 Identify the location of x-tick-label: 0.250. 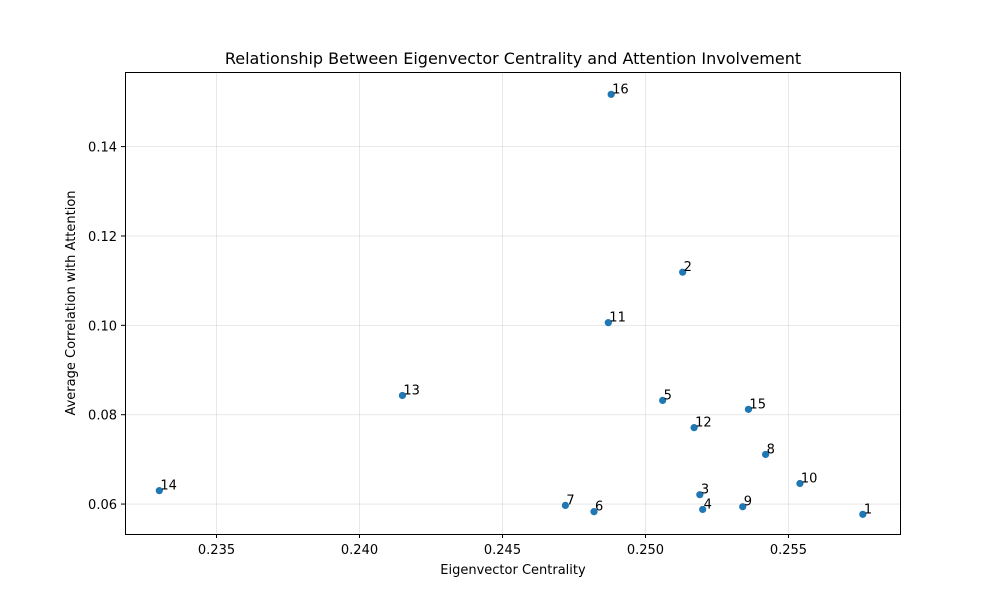
(645, 550).